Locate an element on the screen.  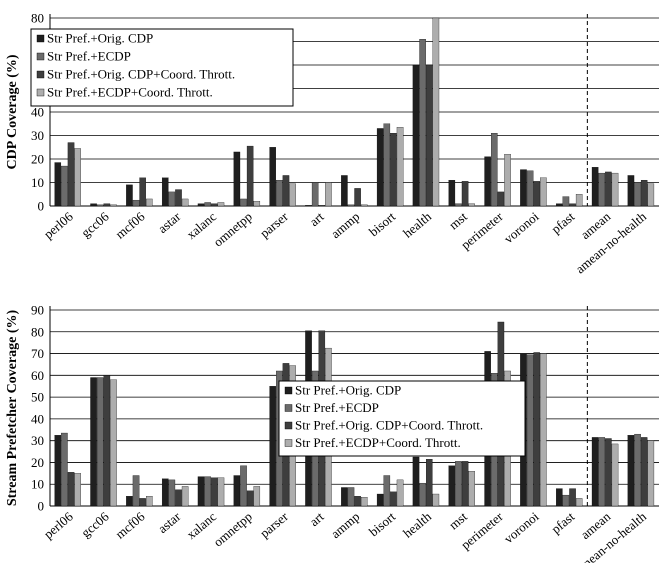
y-tick-label: 10 is located at coordinates (37, 484).